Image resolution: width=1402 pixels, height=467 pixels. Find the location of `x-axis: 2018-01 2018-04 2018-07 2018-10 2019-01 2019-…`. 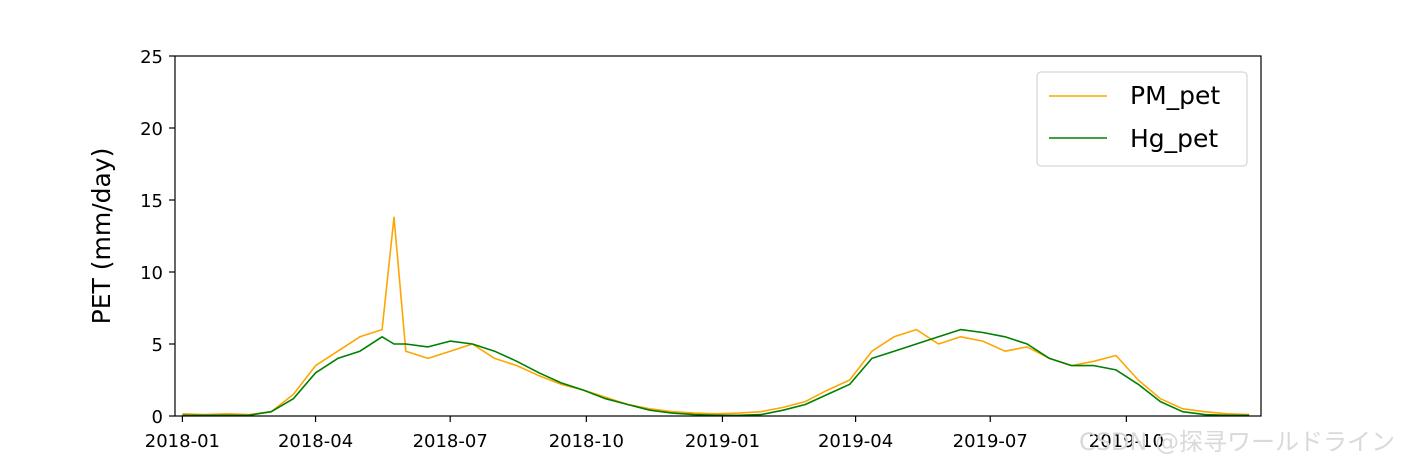

x-axis: 2018-01 2018-04 2018-07 2018-10 2019-01 2019-… is located at coordinates (654, 434).